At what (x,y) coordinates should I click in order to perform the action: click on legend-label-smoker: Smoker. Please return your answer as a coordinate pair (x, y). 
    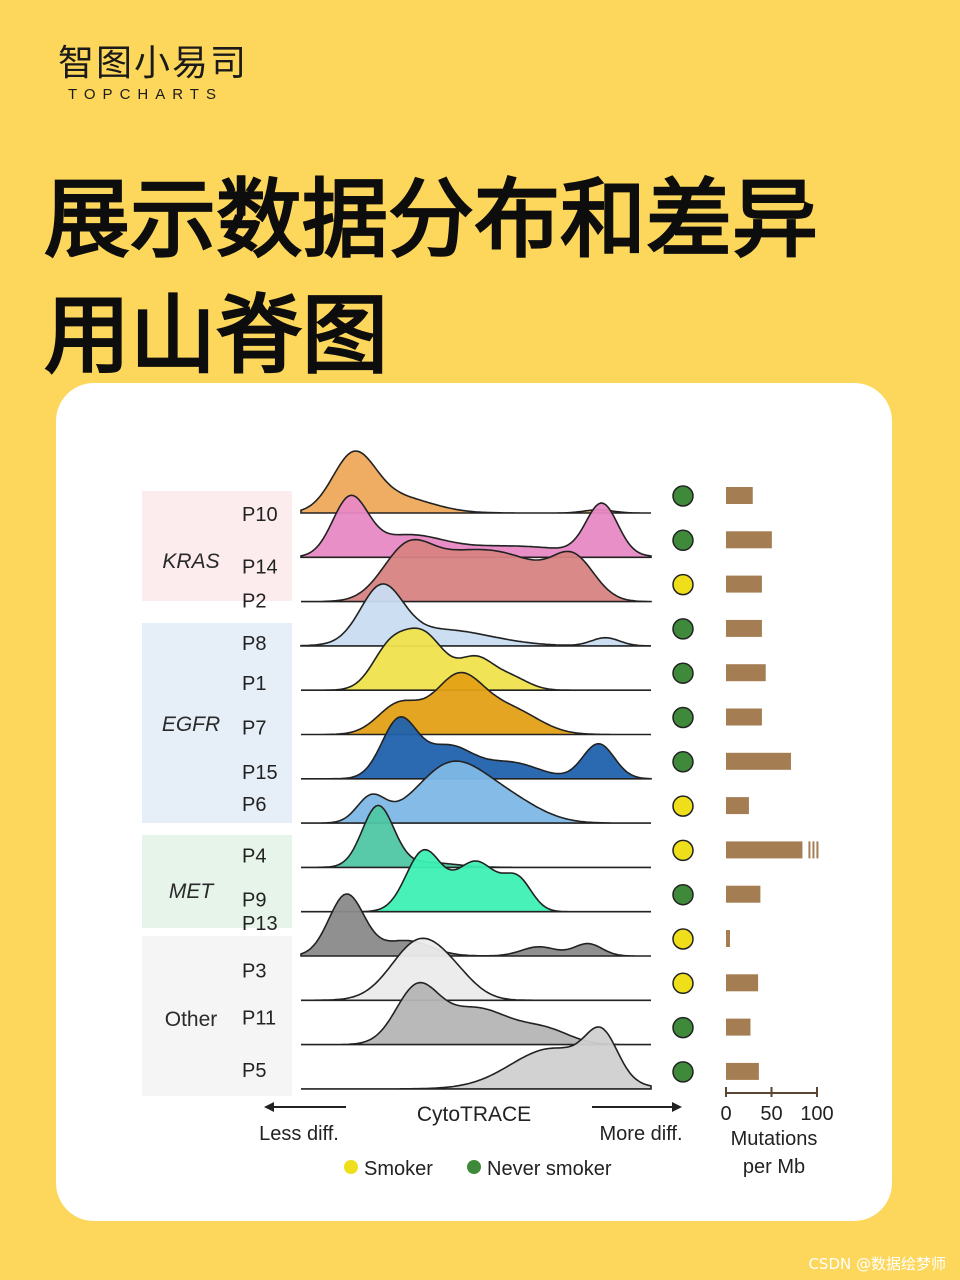
    Looking at the image, I should click on (398, 1169).